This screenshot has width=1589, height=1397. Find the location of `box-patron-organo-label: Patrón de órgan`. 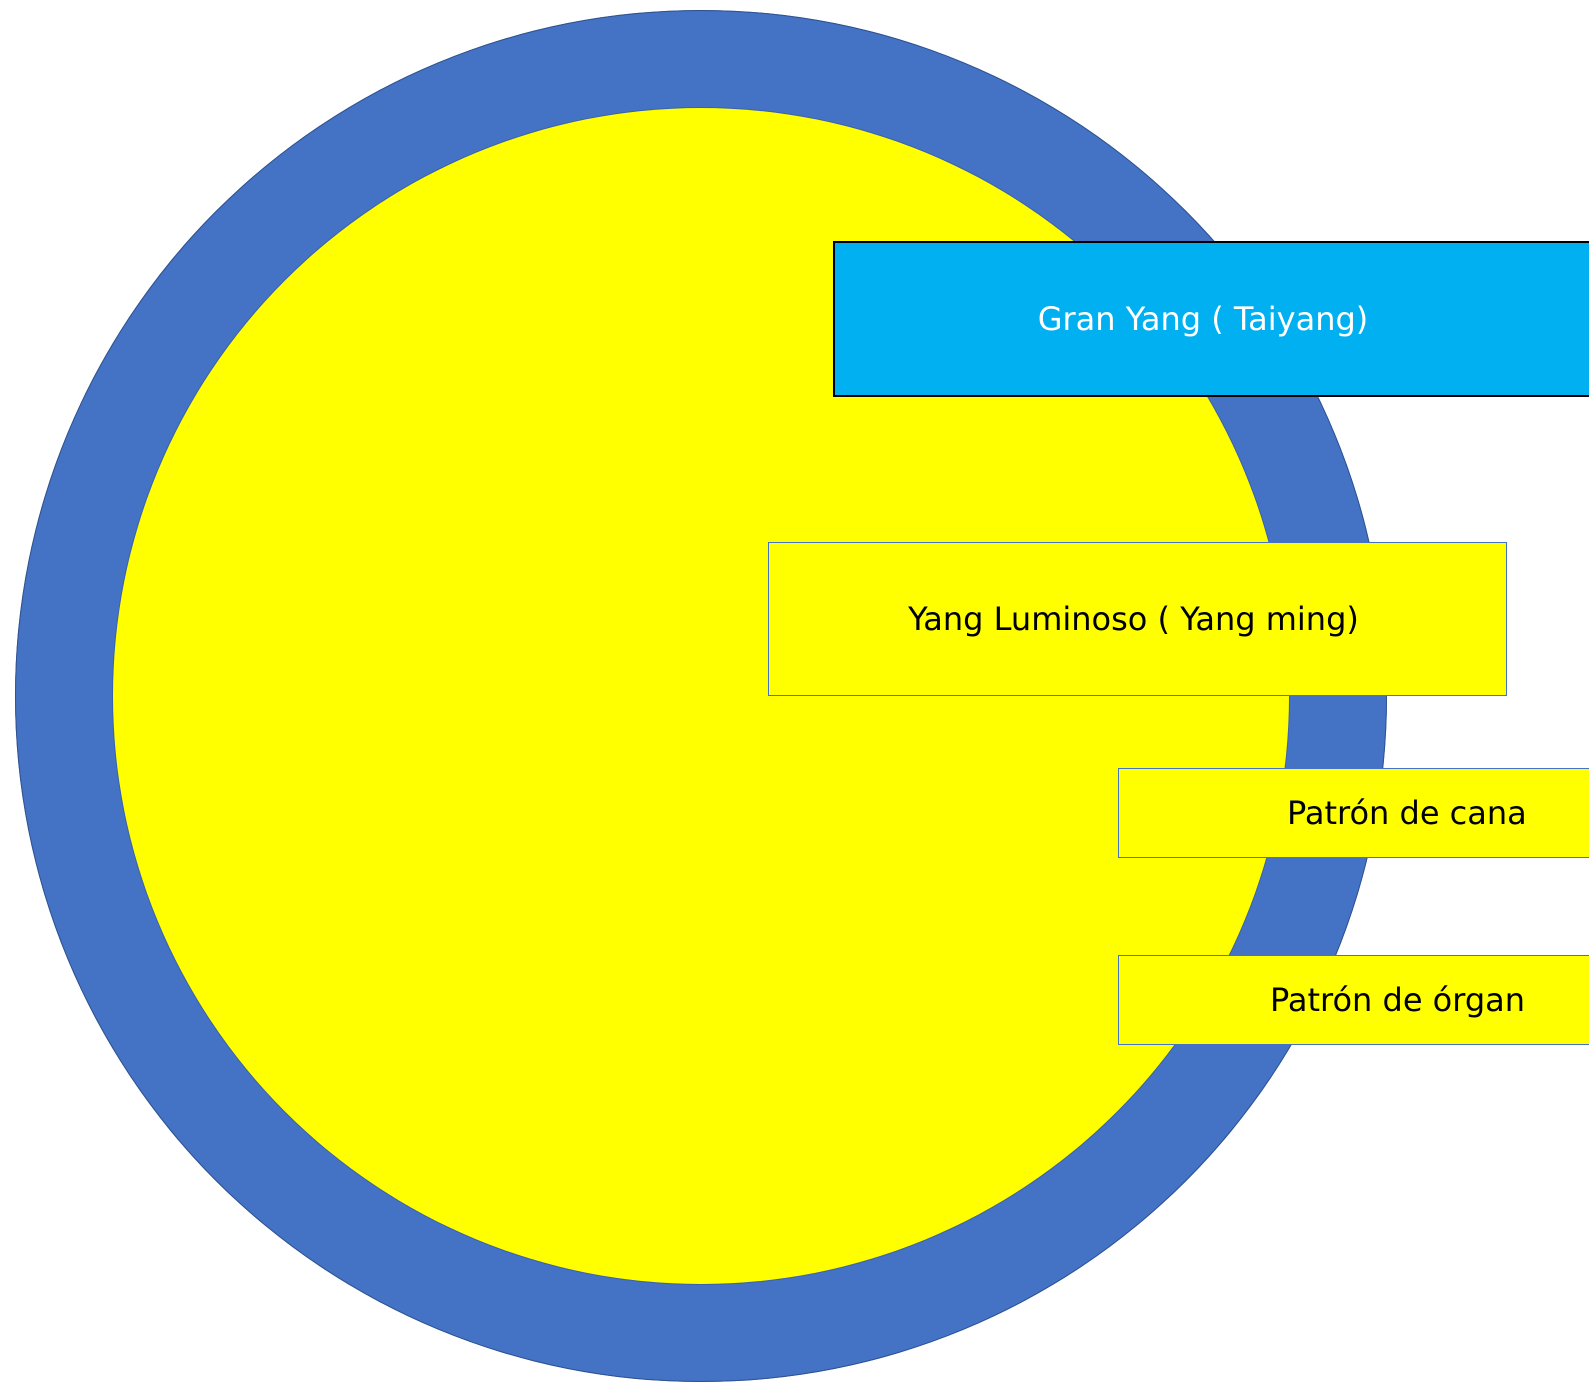

box-patron-organo-label: Patrón de órgan is located at coordinates (1398, 1000).